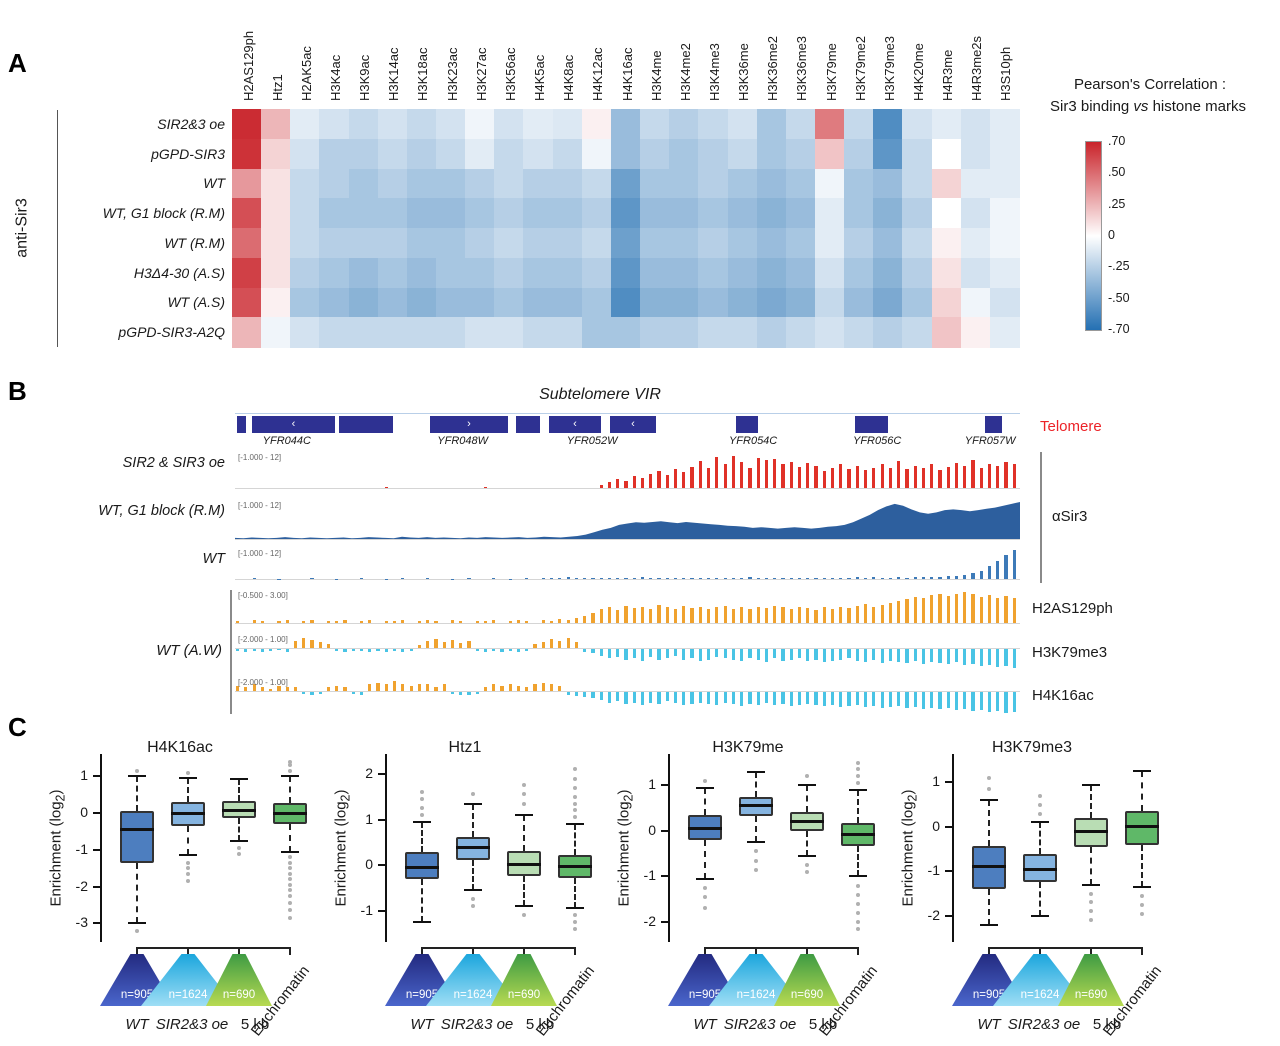 Image resolution: width=1280 pixels, height=1046 pixels. What do you see at coordinates (936, 825) in the screenshot?
I see `y-tick-label: 0` at bounding box center [936, 825].